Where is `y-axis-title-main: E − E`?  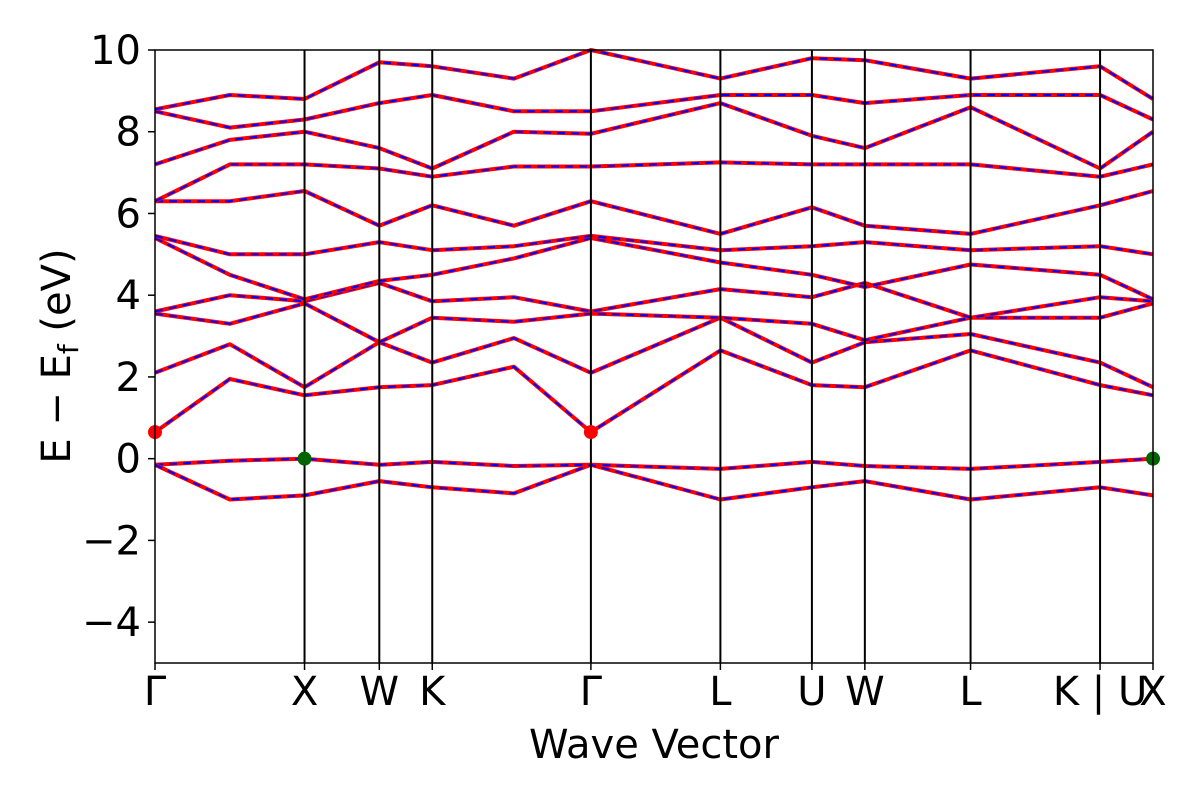 y-axis-title-main: E − E is located at coordinates (57, 409).